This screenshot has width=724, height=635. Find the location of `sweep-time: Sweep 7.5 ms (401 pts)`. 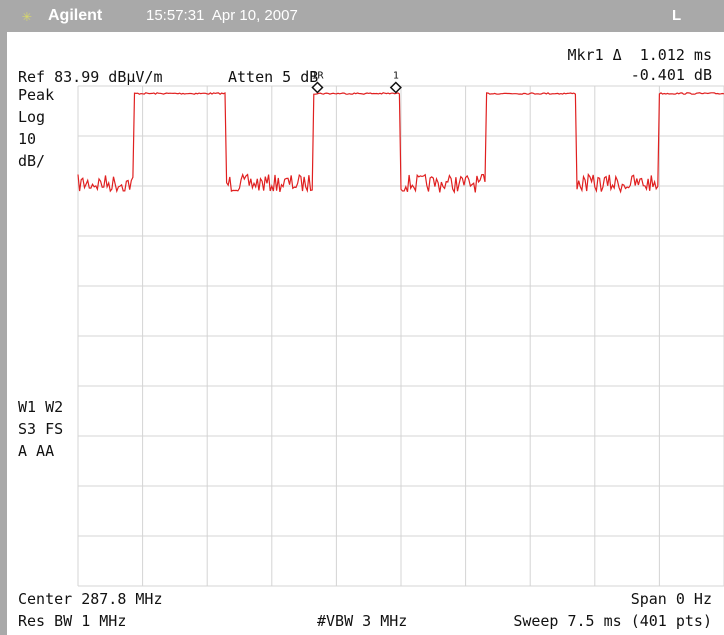

sweep-time: Sweep 7.5 ms (401 pts) is located at coordinates (612, 621).